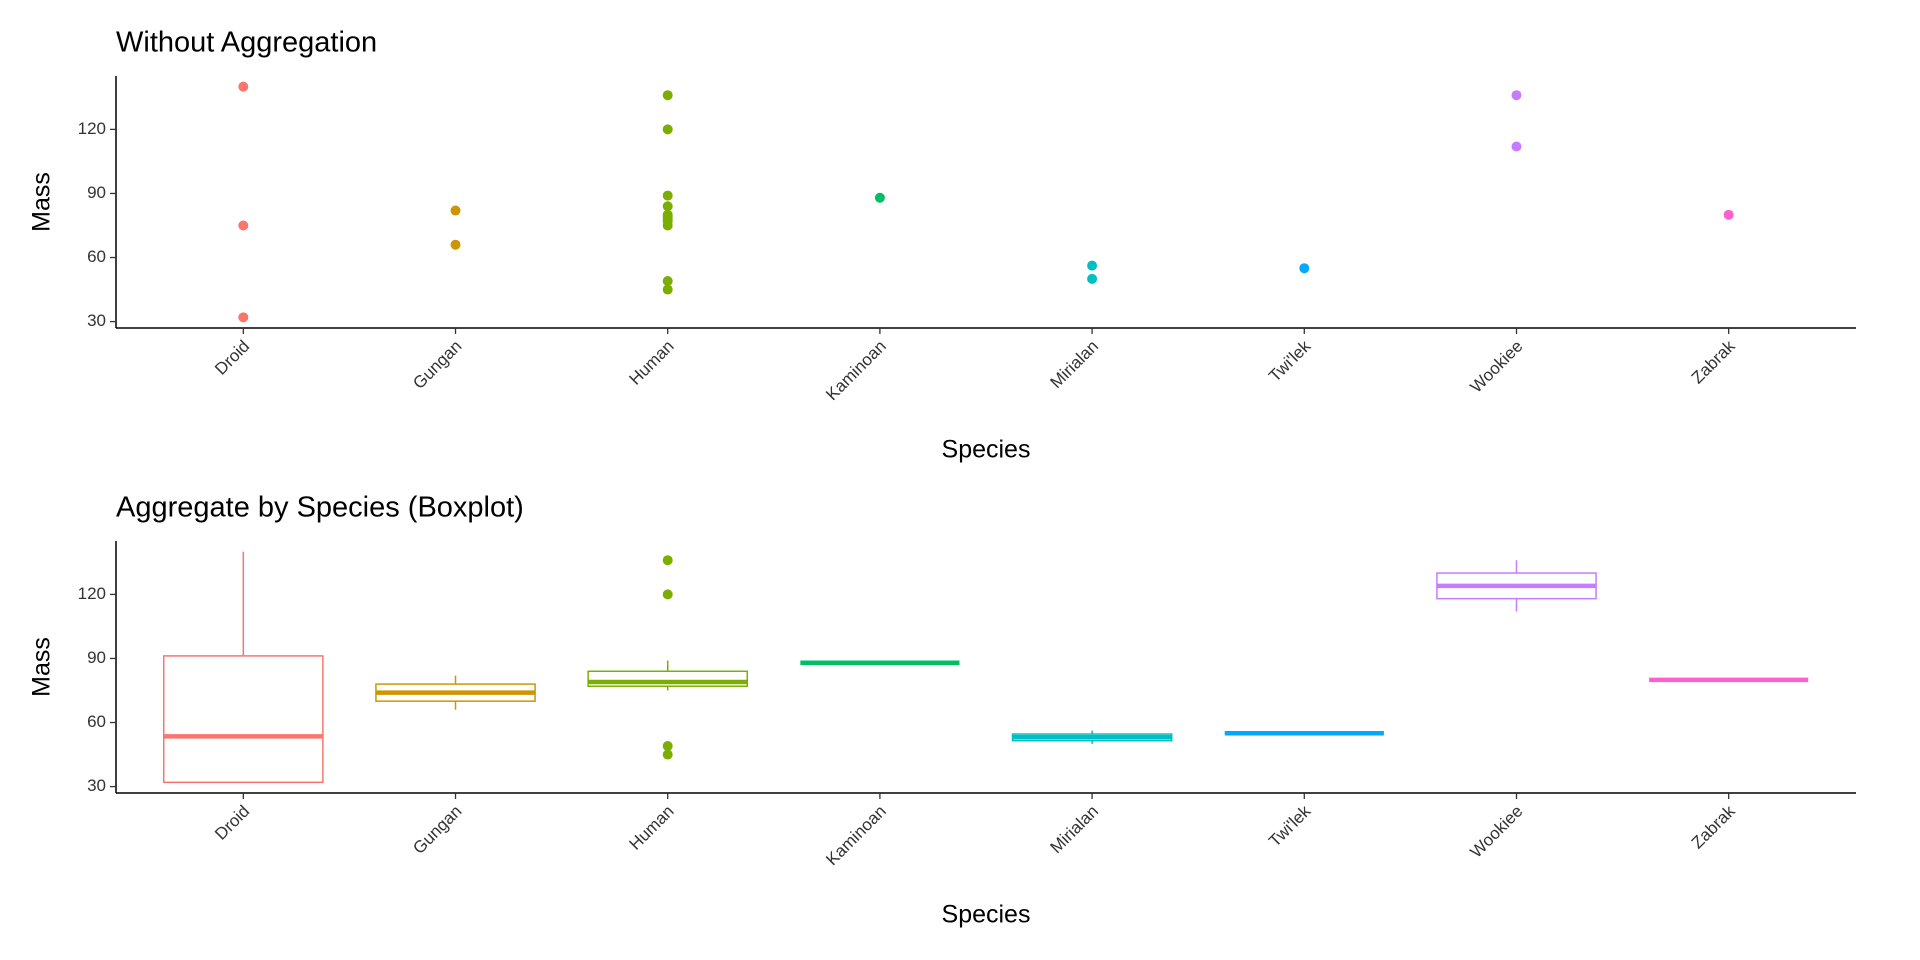 The width and height of the screenshot is (1920, 960). Describe the element at coordinates (243, 719) in the screenshot. I see `box` at that location.